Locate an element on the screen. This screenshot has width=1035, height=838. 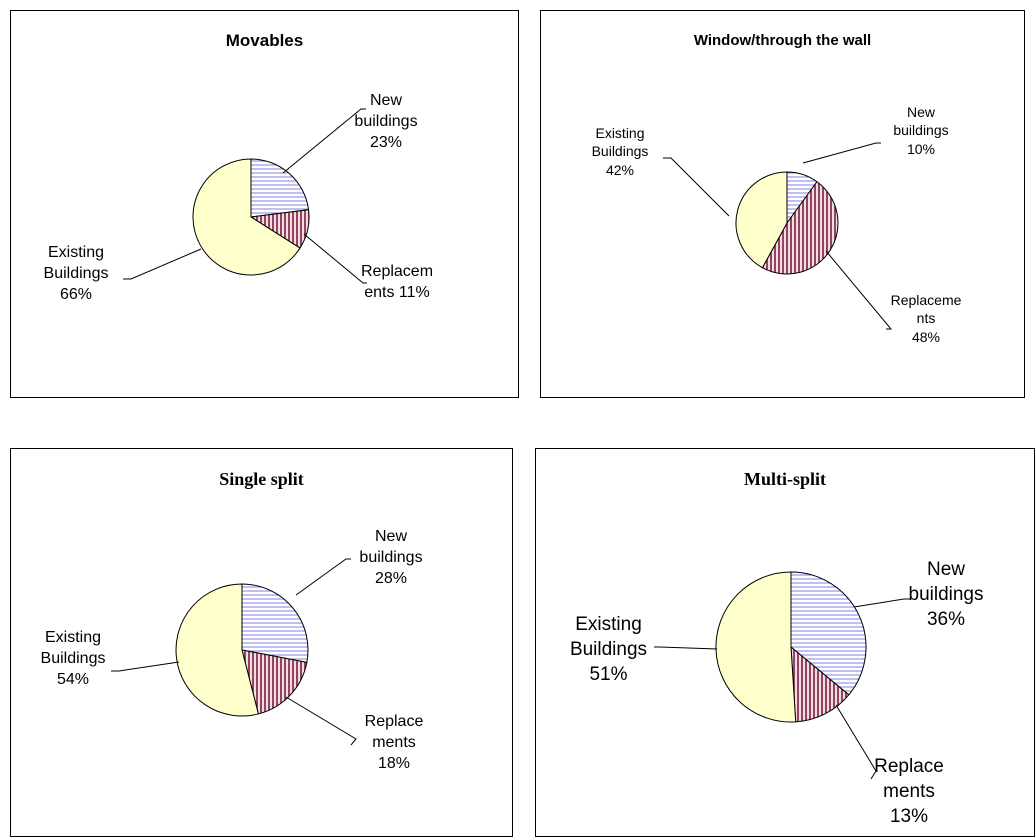
slice-label-replacements: Replace ments 18% is located at coordinates (394, 743).